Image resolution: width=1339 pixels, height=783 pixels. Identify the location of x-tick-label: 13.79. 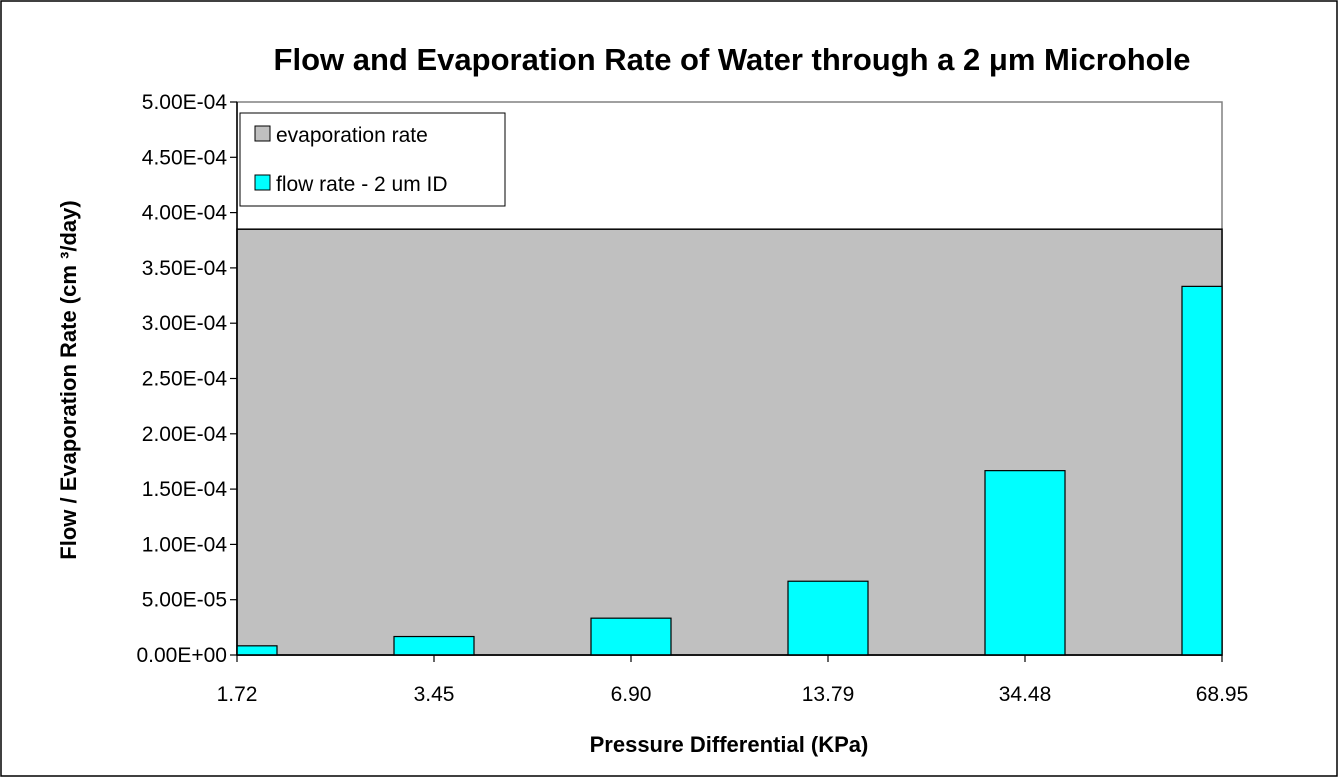
(828, 694).